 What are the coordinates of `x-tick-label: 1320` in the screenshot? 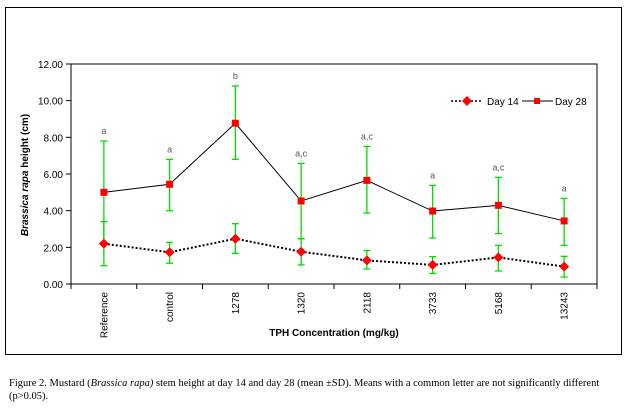 It's located at (302, 303).